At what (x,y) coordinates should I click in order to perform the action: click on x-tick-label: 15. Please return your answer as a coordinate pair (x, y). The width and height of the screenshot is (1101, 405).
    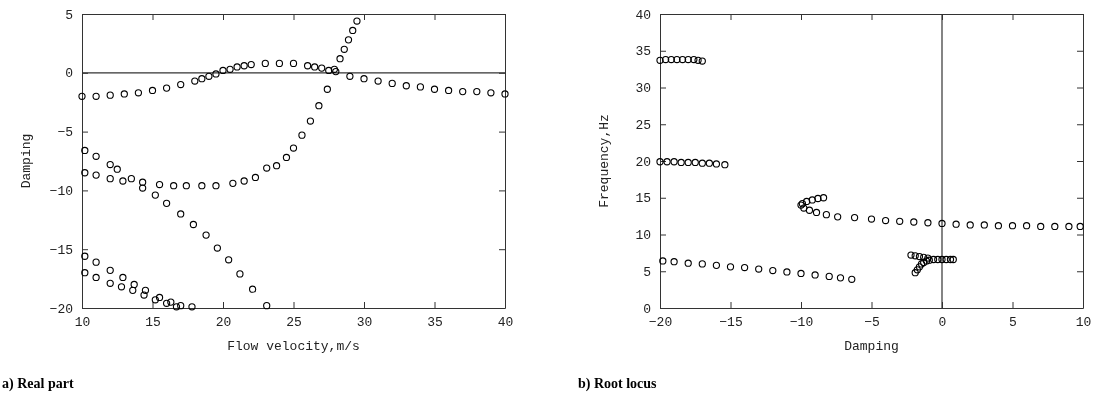
    Looking at the image, I should click on (153, 323).